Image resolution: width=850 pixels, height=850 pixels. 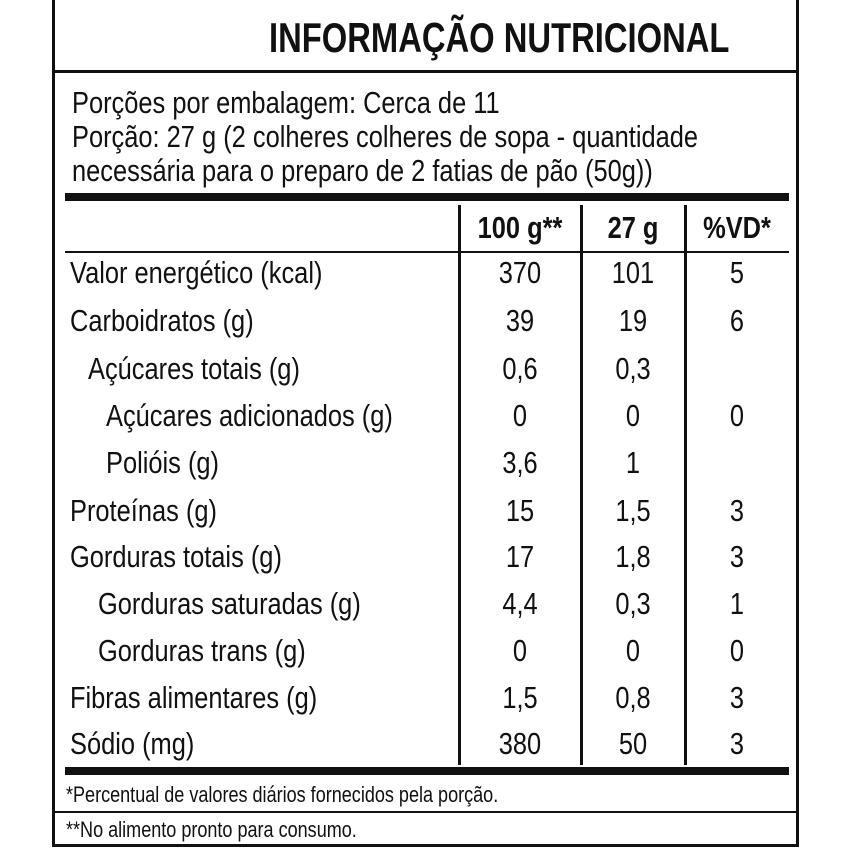 I want to click on column-header: 27 g, so click(x=633, y=227).